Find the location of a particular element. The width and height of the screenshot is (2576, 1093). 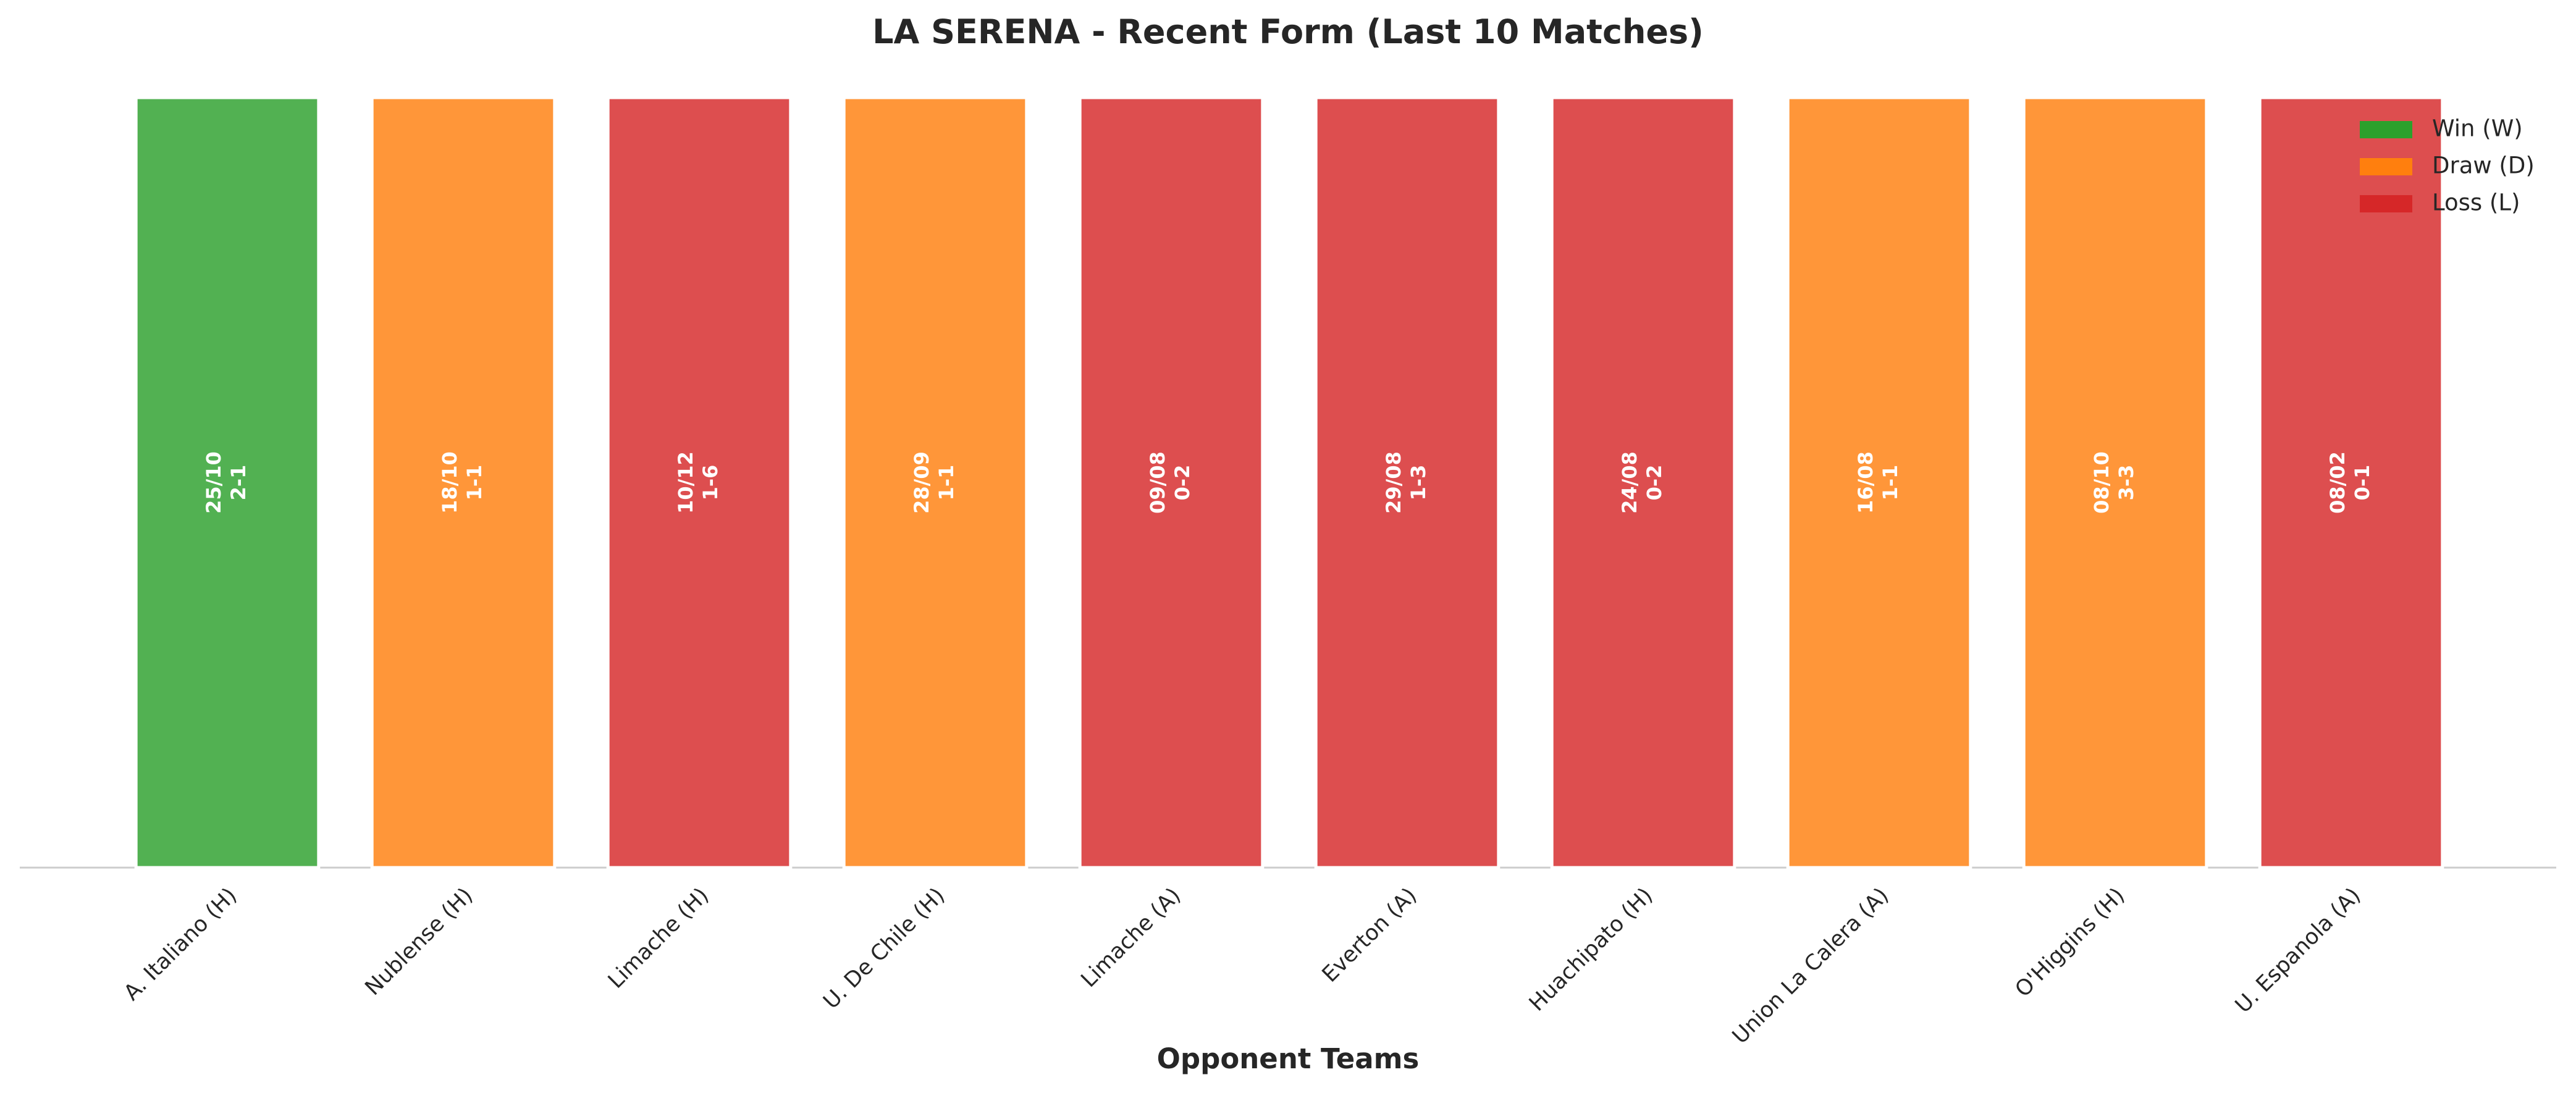

bar-score-label: 1-3 is located at coordinates (1418, 483).